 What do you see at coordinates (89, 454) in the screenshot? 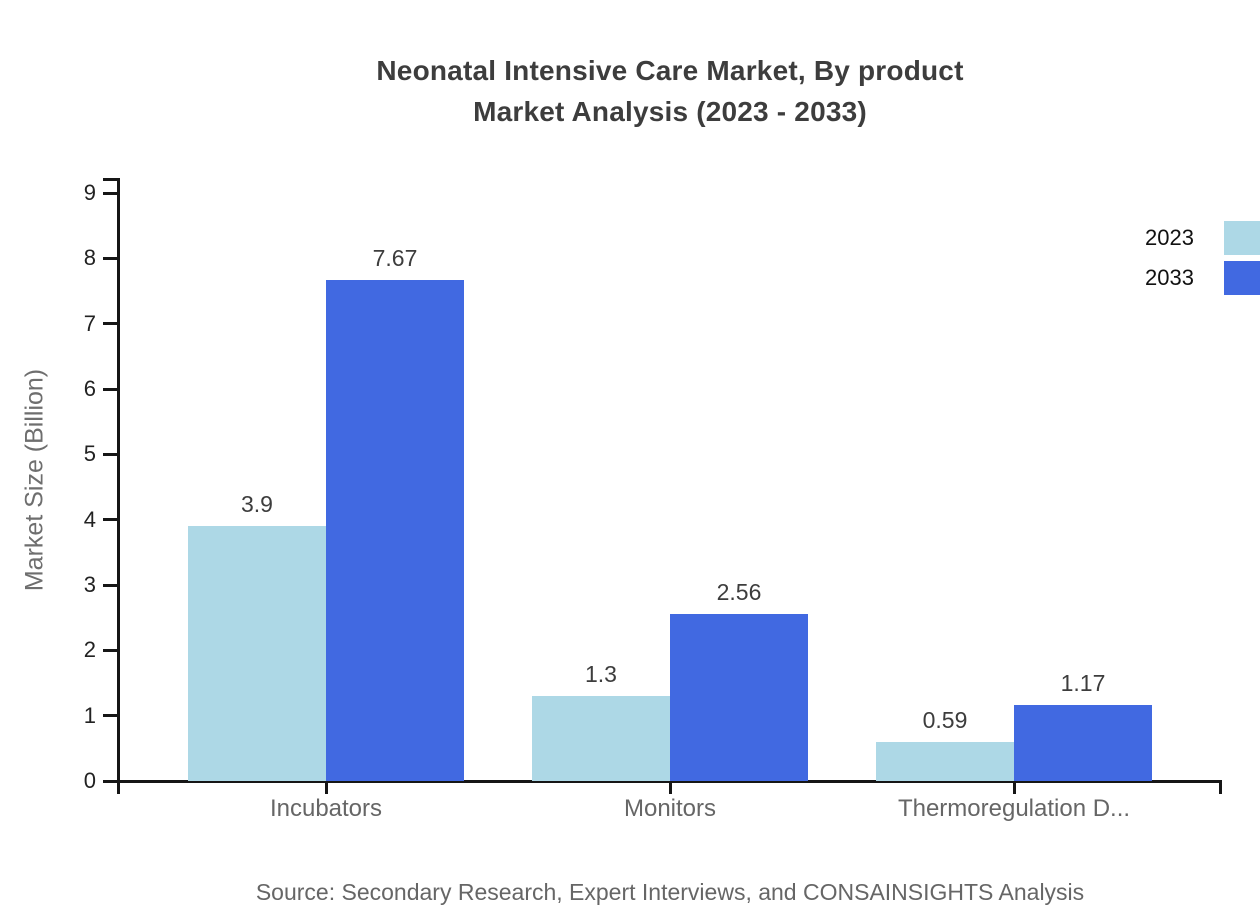
I see `y-tick-label: 5` at bounding box center [89, 454].